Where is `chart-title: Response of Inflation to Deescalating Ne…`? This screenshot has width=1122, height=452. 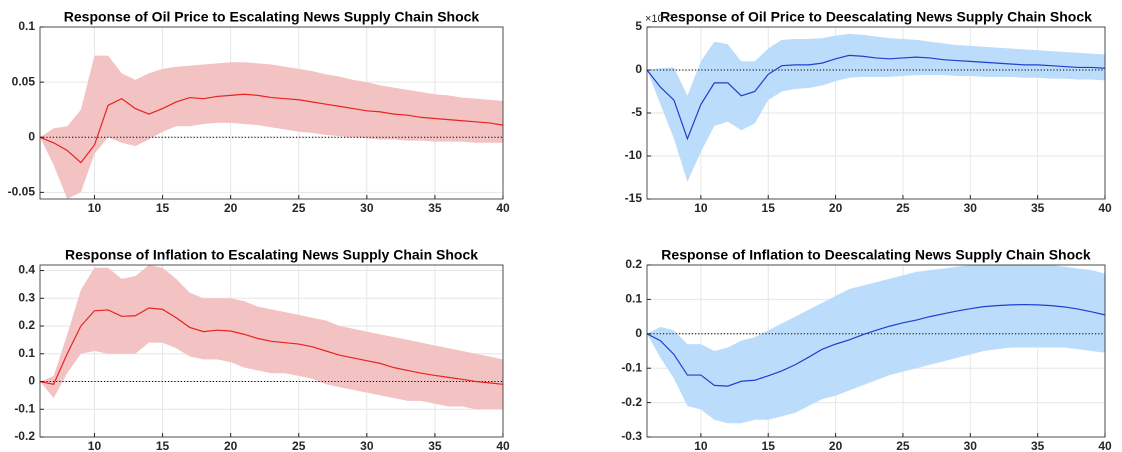 chart-title: Response of Inflation to Deescalating Ne… is located at coordinates (876, 255).